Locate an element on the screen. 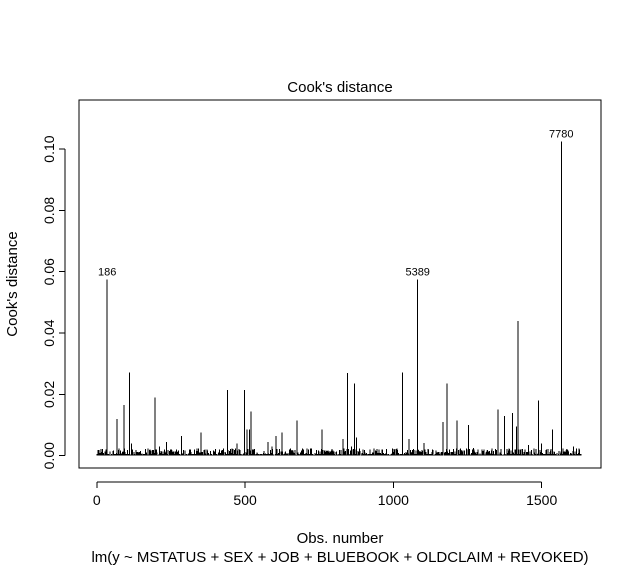  y-tick-label: 0.04 is located at coordinates (49, 332).